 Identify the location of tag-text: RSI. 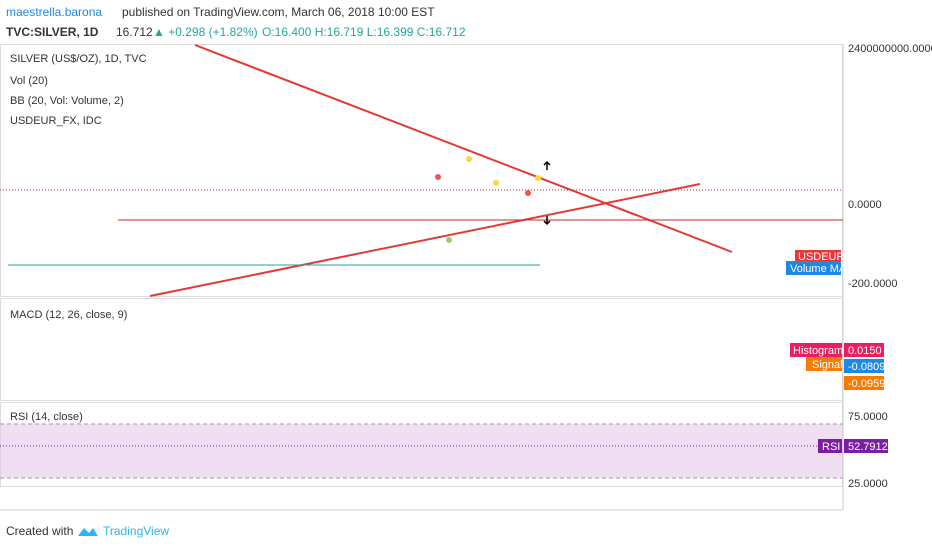
(831, 447).